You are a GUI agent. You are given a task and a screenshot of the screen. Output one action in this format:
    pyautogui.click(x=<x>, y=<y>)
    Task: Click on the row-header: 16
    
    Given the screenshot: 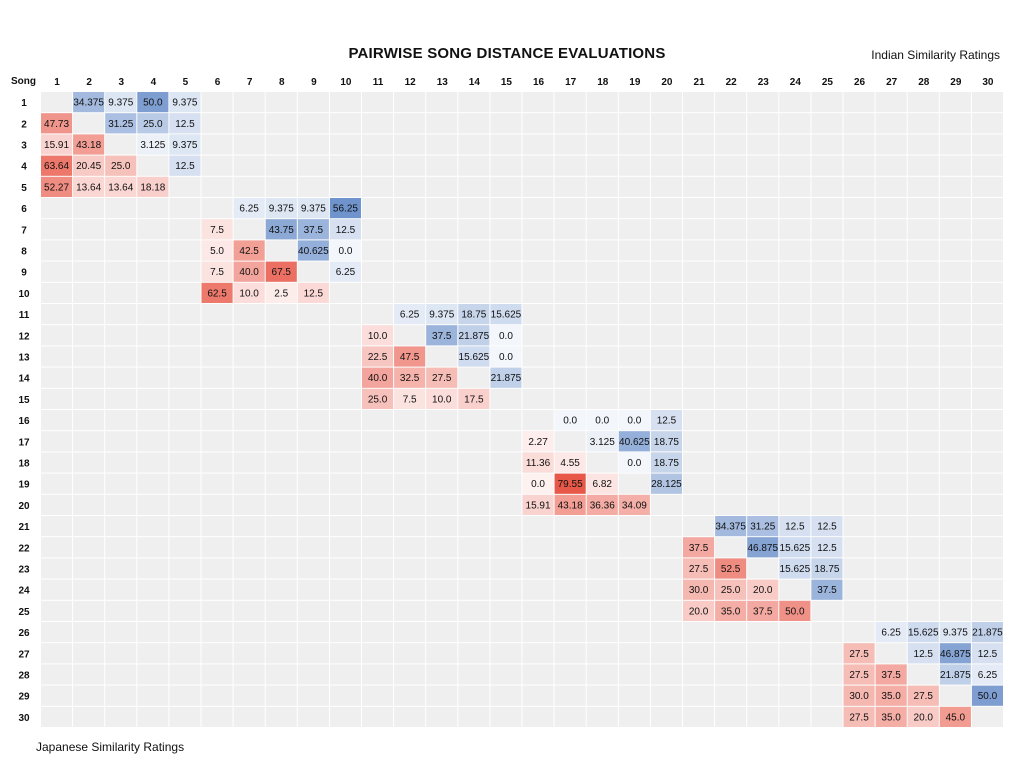 What is the action you would take?
    pyautogui.click(x=24, y=421)
    